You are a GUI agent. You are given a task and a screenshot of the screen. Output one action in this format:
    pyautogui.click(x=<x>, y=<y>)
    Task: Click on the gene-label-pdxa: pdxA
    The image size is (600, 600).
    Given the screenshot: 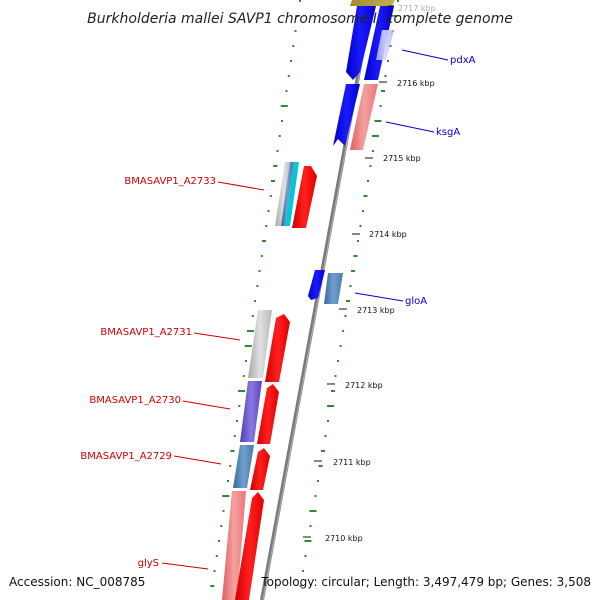 What is the action you would take?
    pyautogui.click(x=463, y=60)
    